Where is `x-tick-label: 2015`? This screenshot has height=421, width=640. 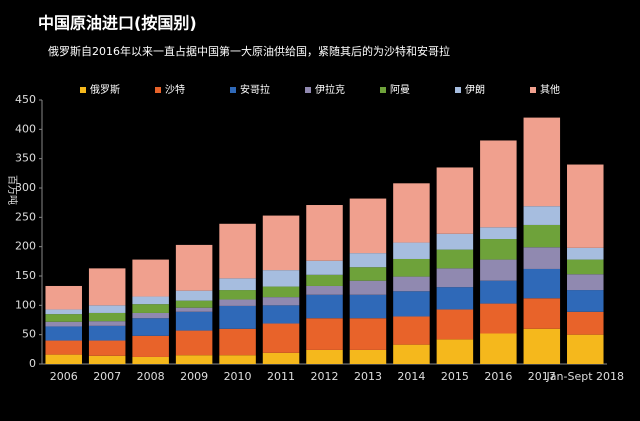
x-tick-label: 2015 is located at coordinates (455, 376).